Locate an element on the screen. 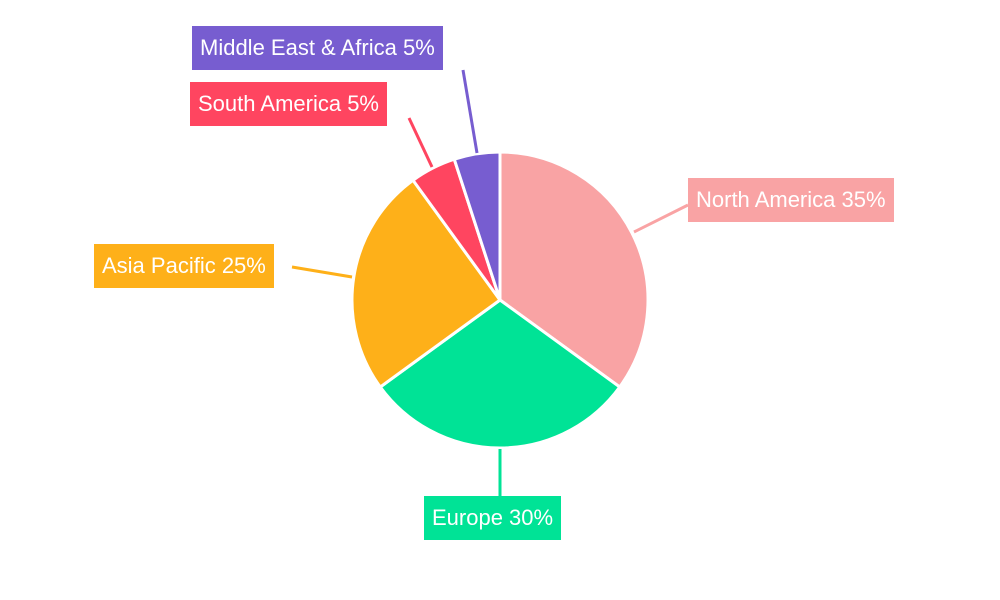  data-label: South America 5% is located at coordinates (288, 104).